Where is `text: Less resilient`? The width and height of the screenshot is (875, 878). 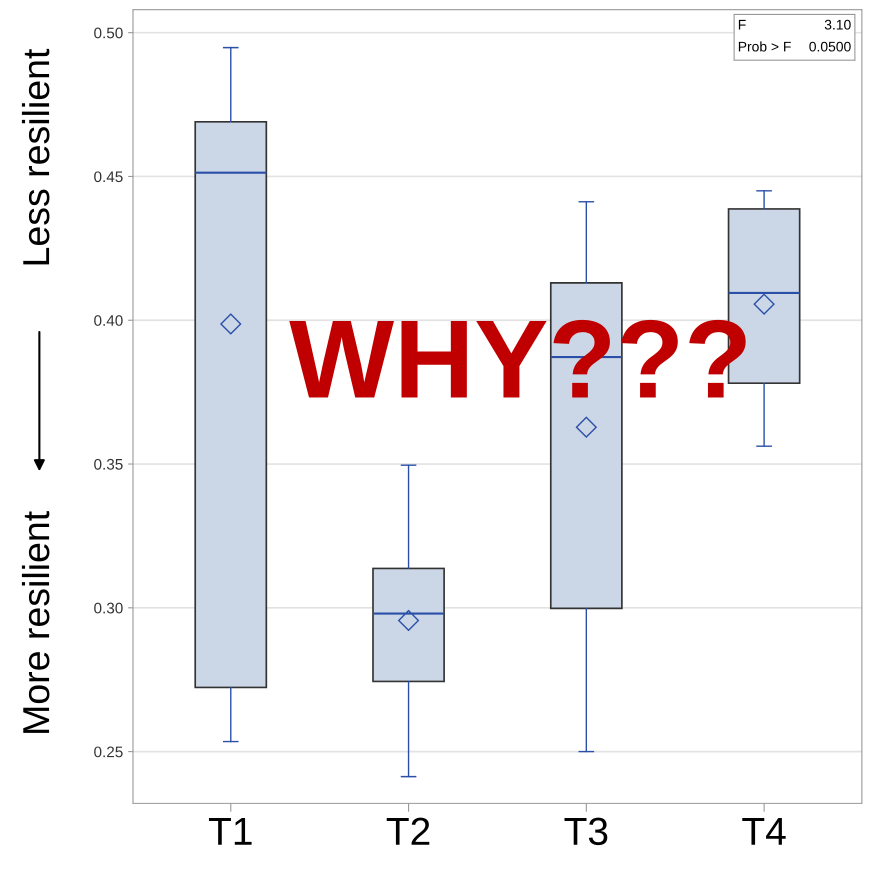
text: Less resilient is located at coordinates (36, 156).